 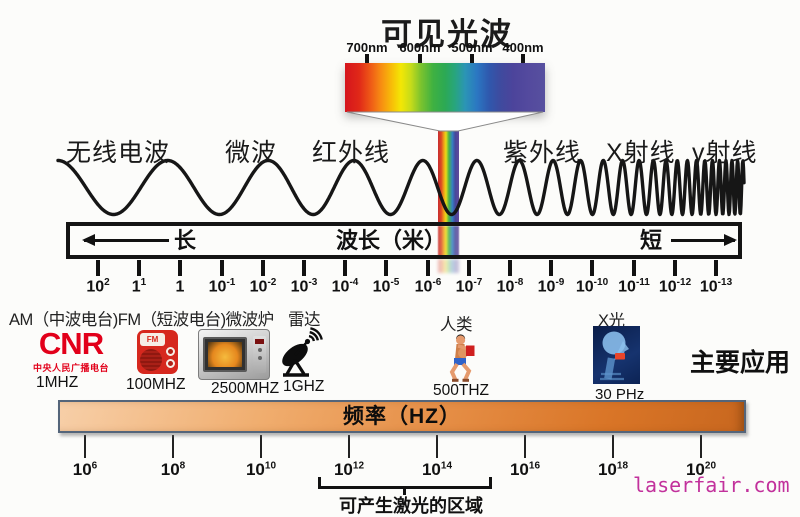 I want to click on watermark: laserfair.com, so click(x=711, y=485).